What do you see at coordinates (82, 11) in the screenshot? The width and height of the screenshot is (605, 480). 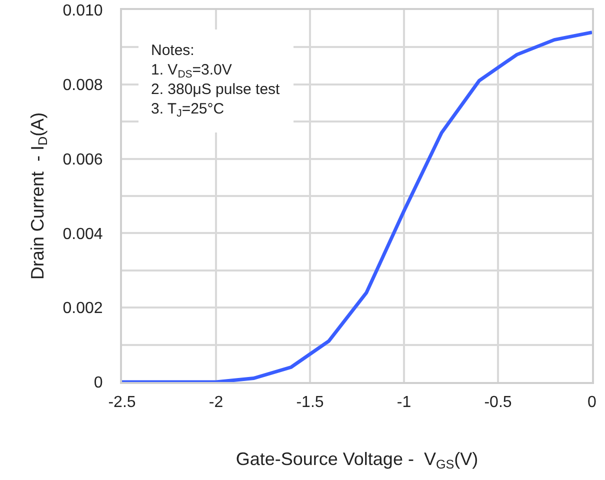 I see `y-tick-label: 0.010` at bounding box center [82, 11].